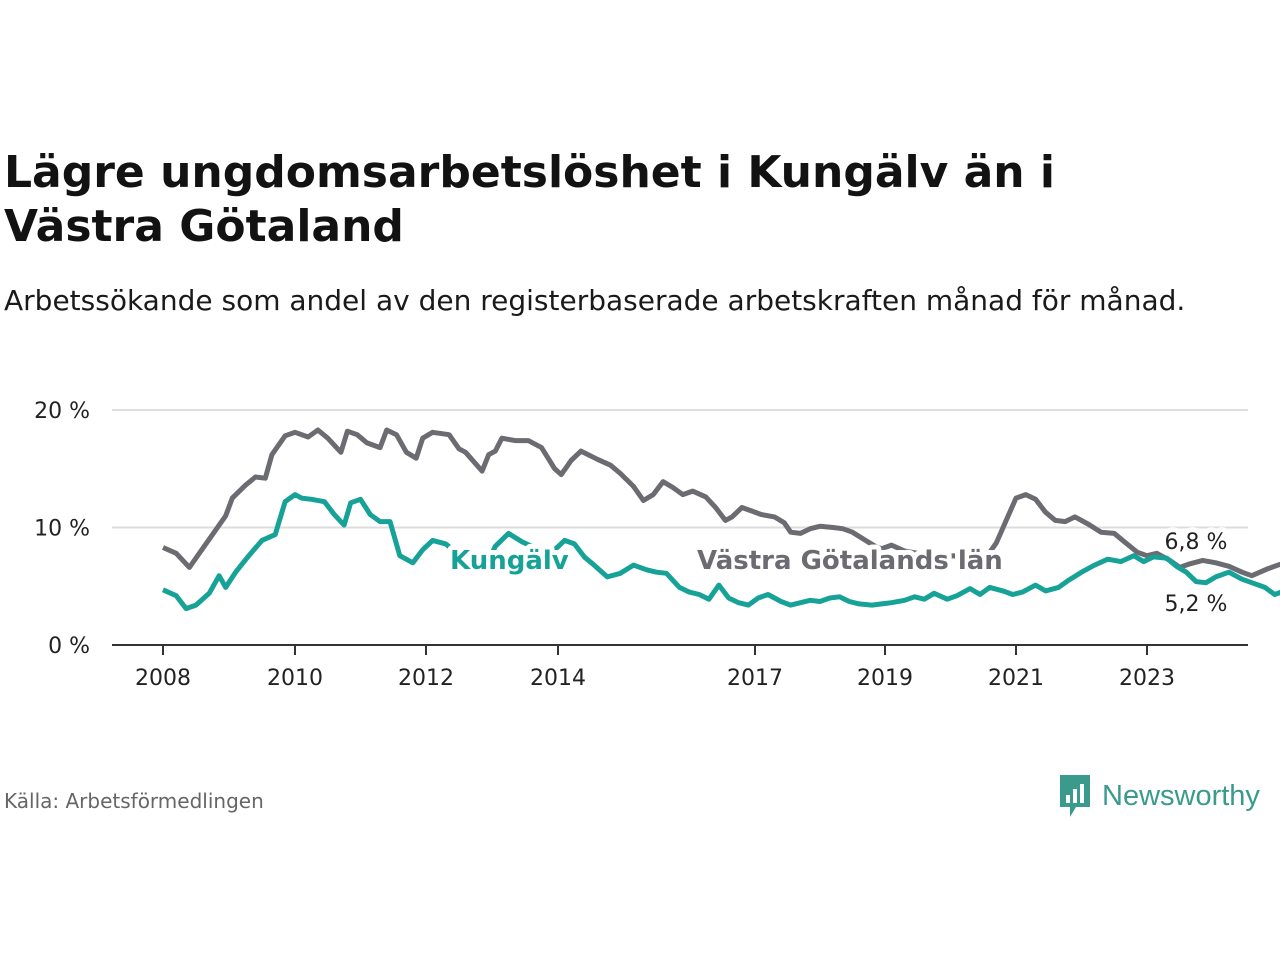 Image resolution: width=1280 pixels, height=960 pixels. What do you see at coordinates (134, 801) in the screenshot?
I see `source-note: Källa: Arbetsförmedlingen` at bounding box center [134, 801].